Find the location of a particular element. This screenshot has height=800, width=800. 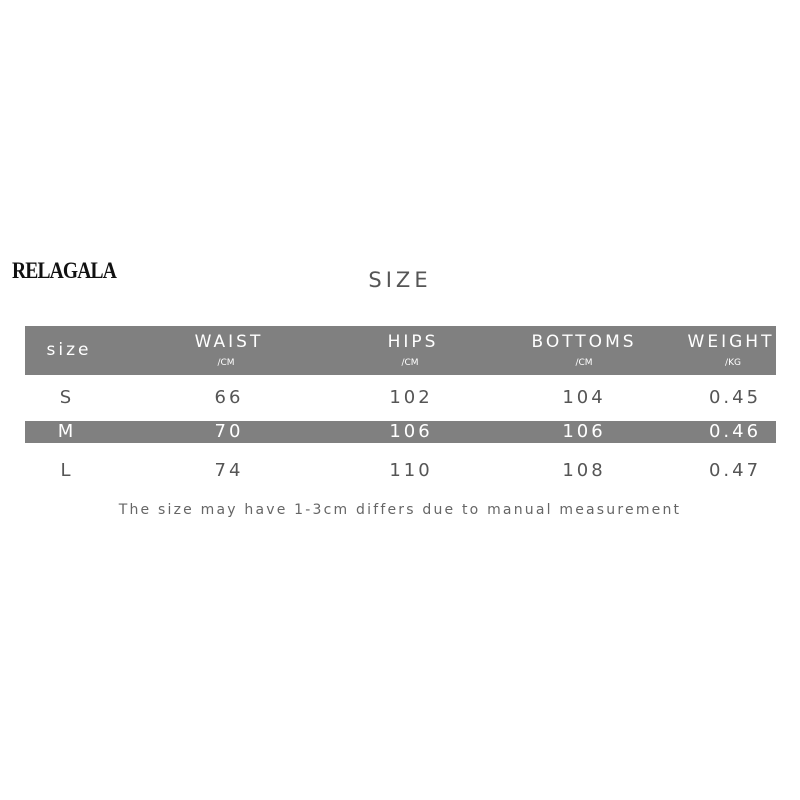

table-cell: 0.45 is located at coordinates (735, 397).